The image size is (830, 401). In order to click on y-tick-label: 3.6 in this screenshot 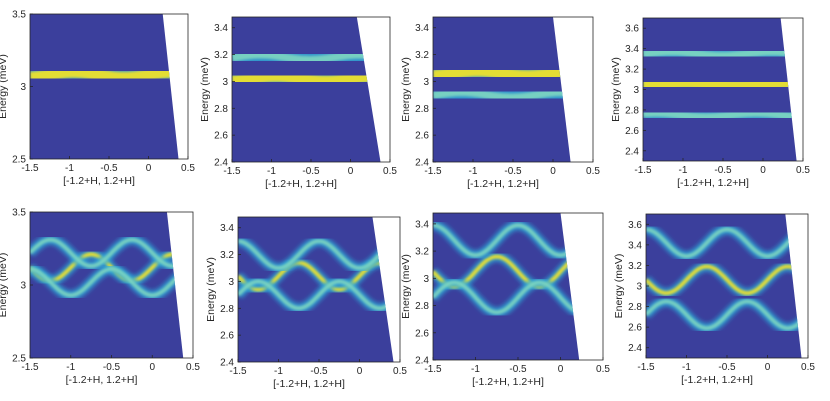, I will do `click(632, 29)`.